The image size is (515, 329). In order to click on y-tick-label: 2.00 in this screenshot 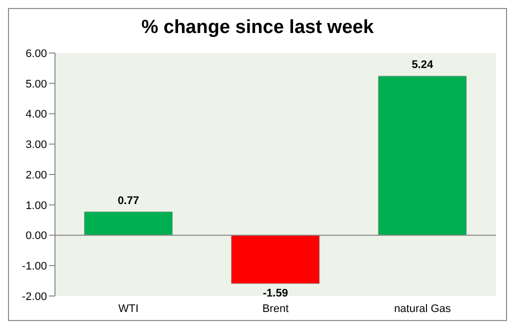, I will do `click(36, 175)`.